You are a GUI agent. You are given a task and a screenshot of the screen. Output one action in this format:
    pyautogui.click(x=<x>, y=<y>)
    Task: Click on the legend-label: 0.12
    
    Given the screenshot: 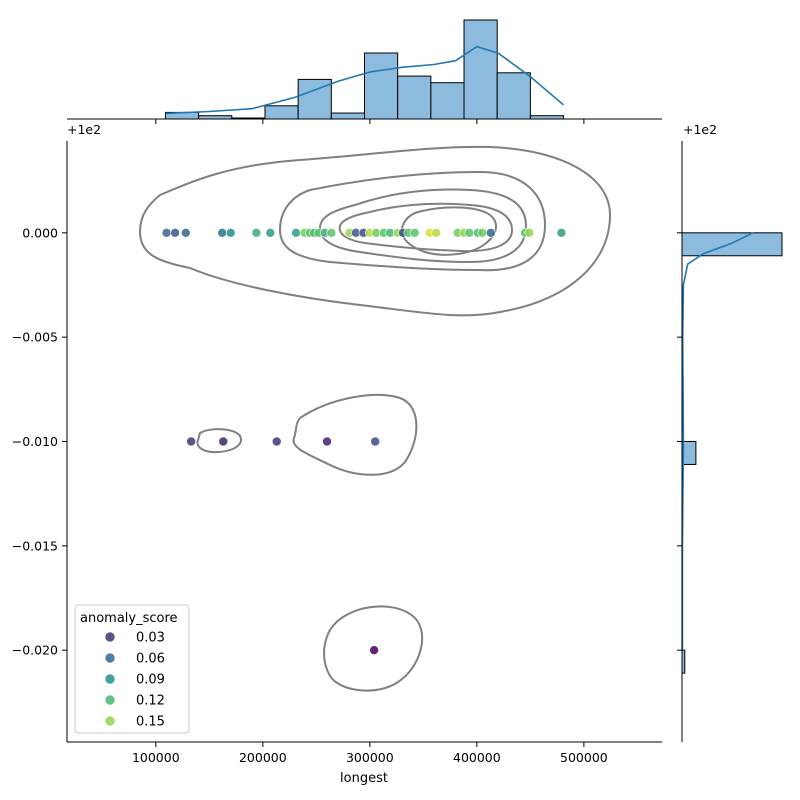 What is the action you would take?
    pyautogui.click(x=150, y=701)
    